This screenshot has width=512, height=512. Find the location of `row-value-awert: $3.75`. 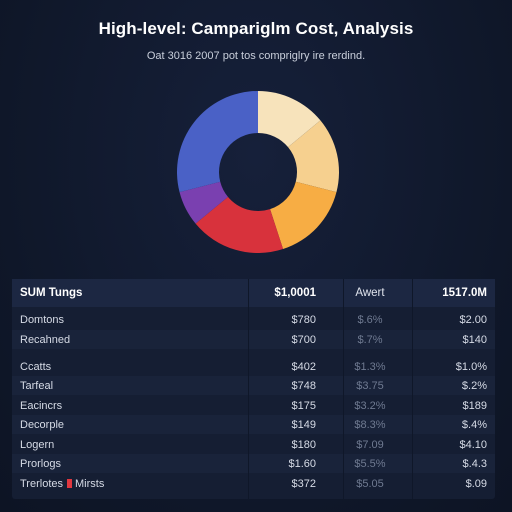

row-value-awert: $3.75 is located at coordinates (370, 385).